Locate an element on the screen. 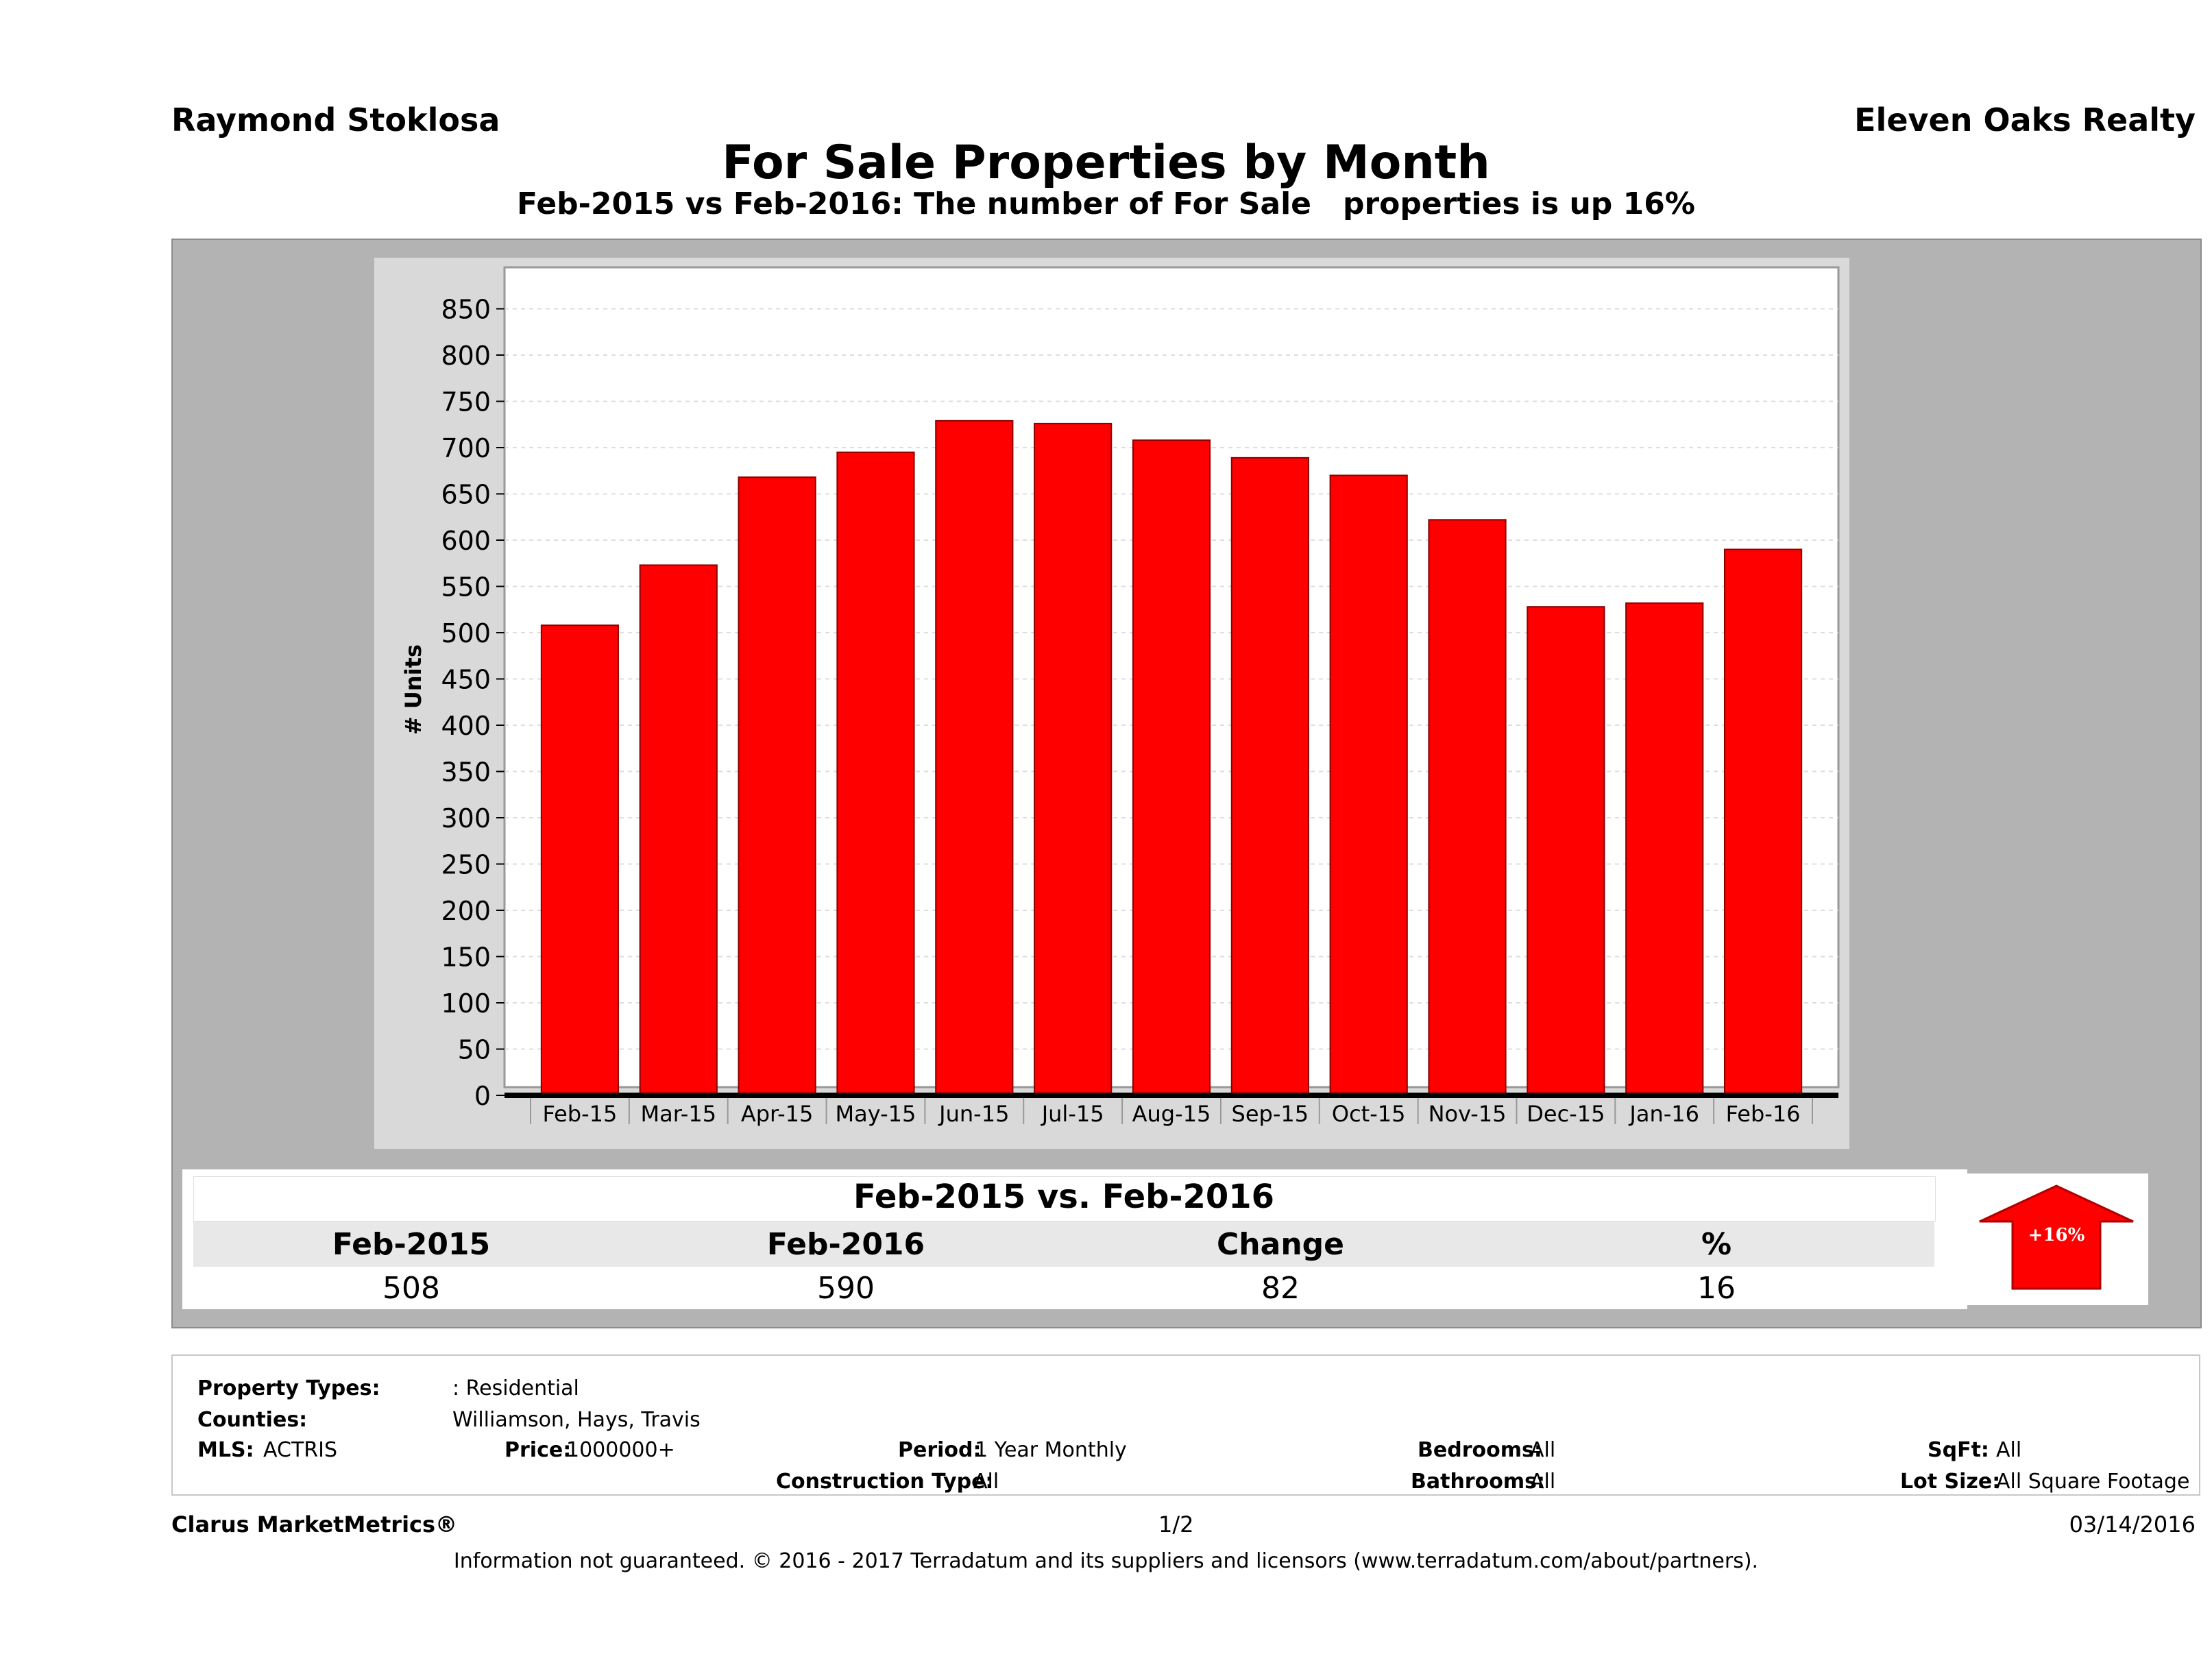  filter-bathrooms-value: All is located at coordinates (1543, 1482).